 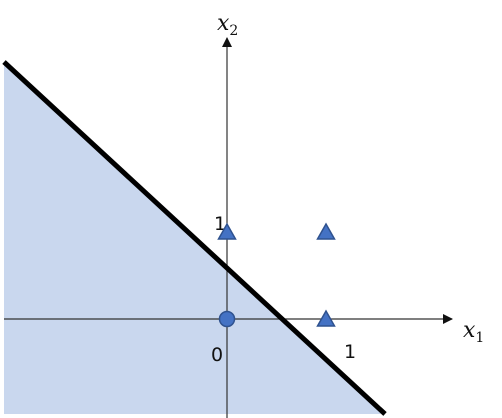 What do you see at coordinates (469, 330) in the screenshot?
I see `x-axis-name: x` at bounding box center [469, 330].